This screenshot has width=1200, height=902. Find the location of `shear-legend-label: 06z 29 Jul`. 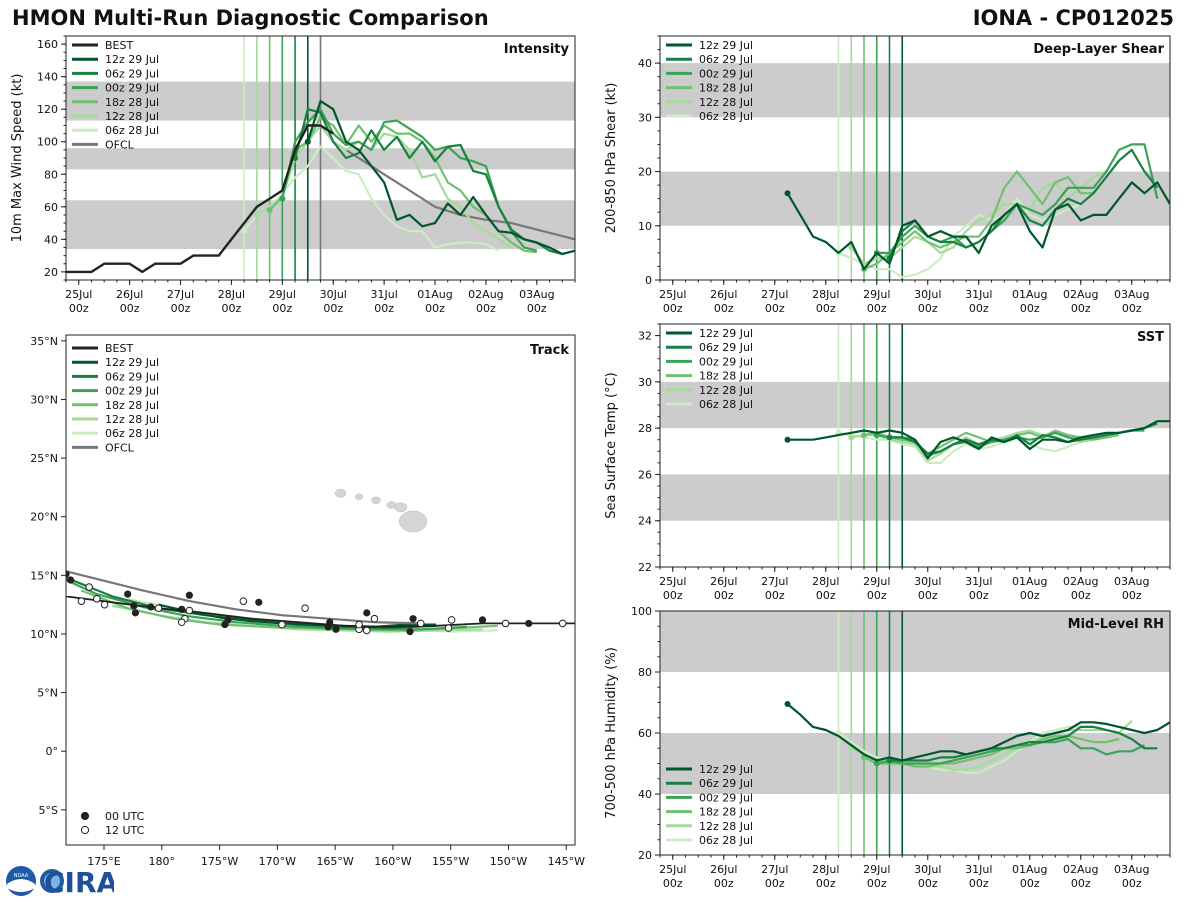

shear-legend-label: 06z 29 Jul is located at coordinates (726, 59).